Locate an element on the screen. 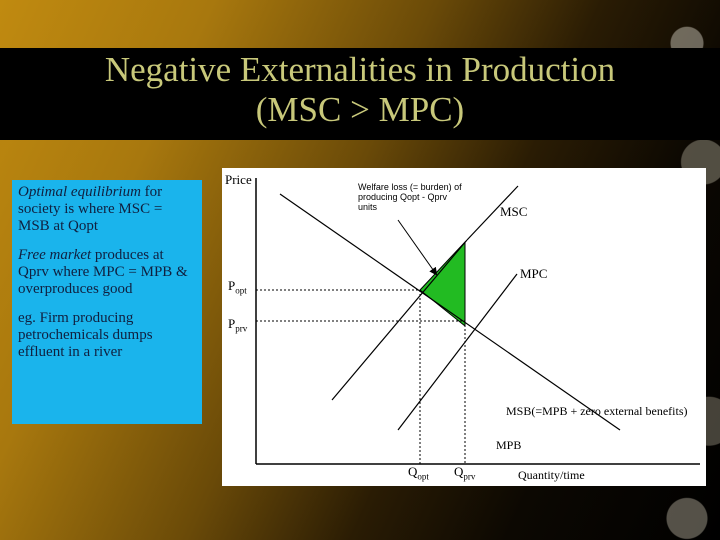  welfare-loss-triangle is located at coordinates (442, 284).